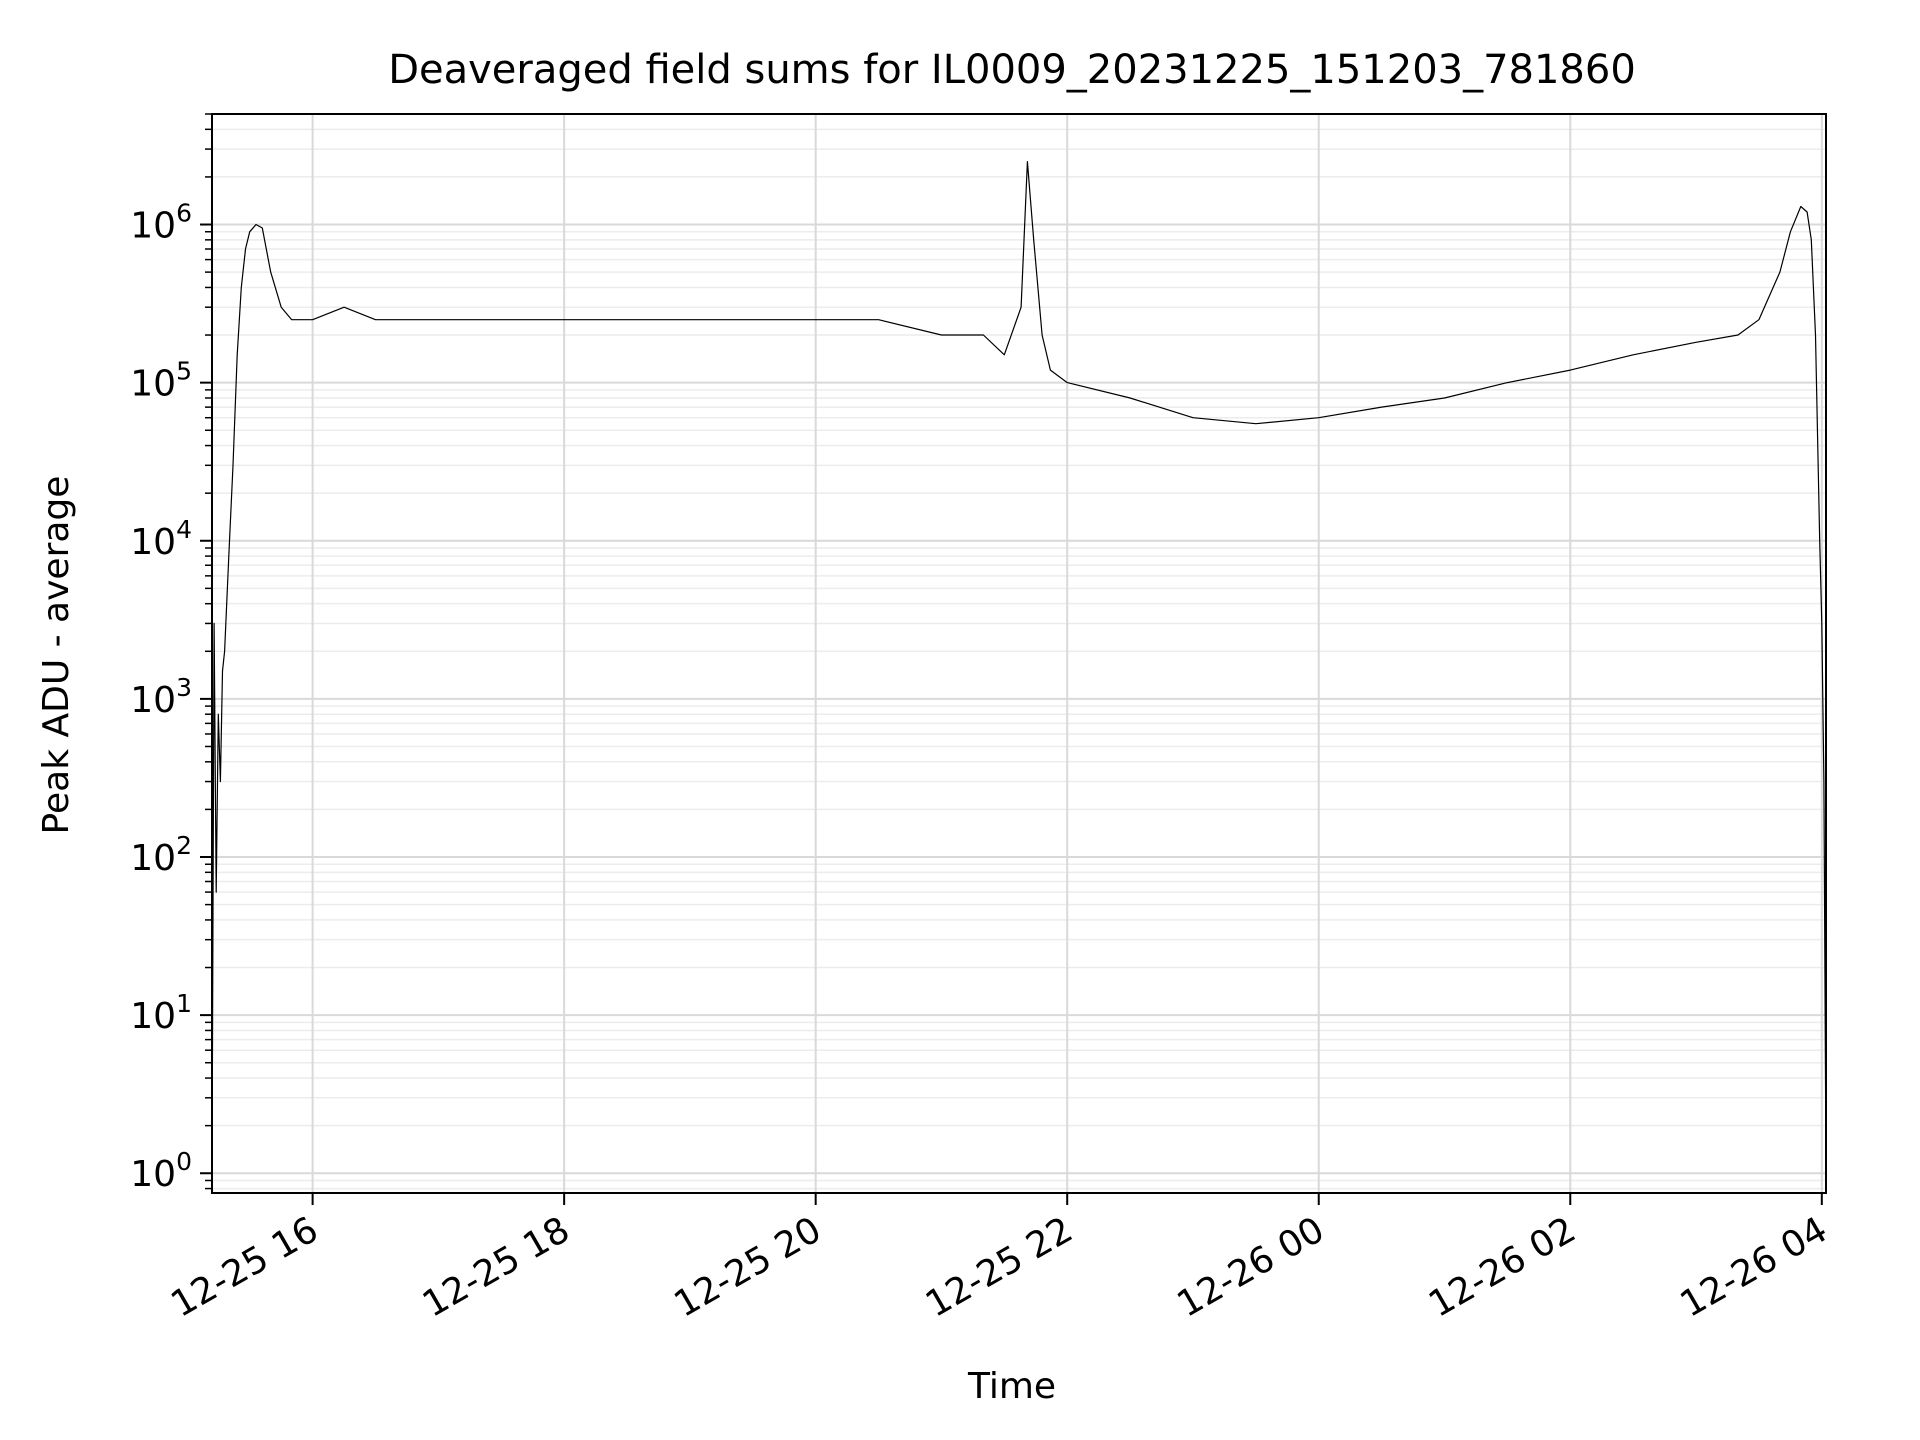 This screenshot has height=1440, width=1920. What do you see at coordinates (184, 371) in the screenshot?
I see `y-tick-label-exponent: 5` at bounding box center [184, 371].